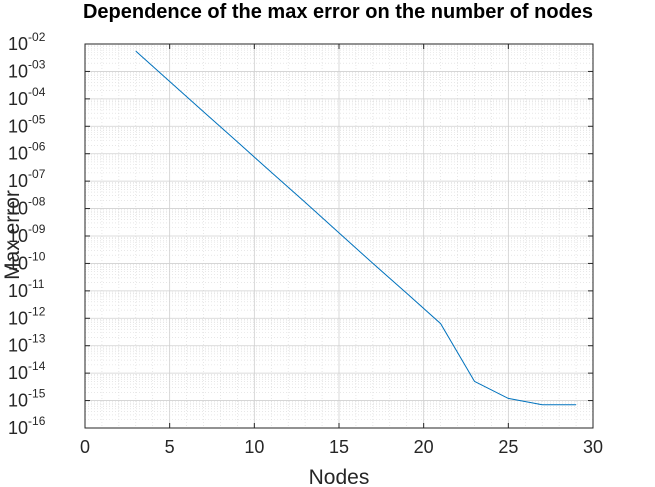 This screenshot has height=487, width=655. What do you see at coordinates (27, 426) in the screenshot?
I see `y-tick-label: 10-16` at bounding box center [27, 426].